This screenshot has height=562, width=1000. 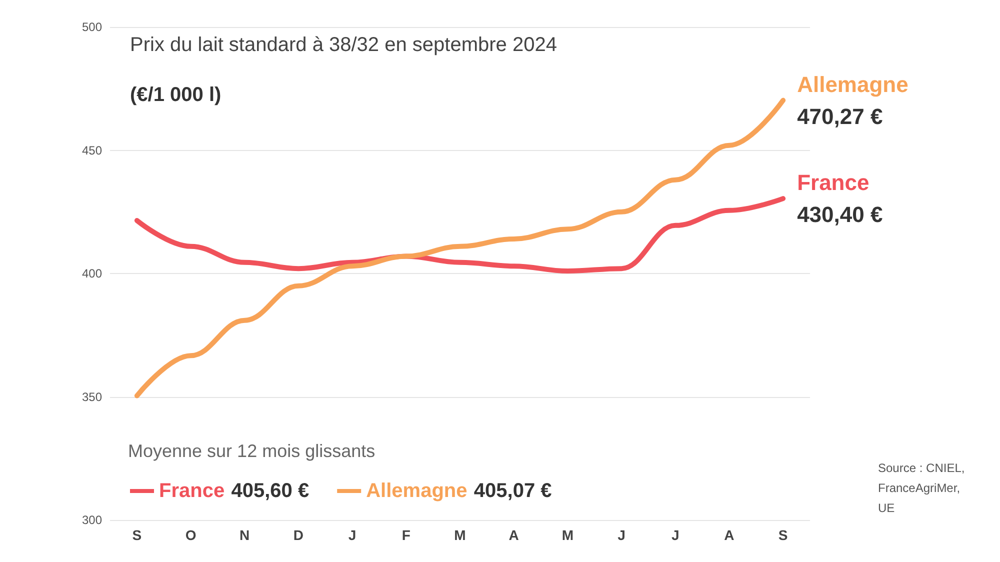 What do you see at coordinates (92, 273) in the screenshot?
I see `y-tick-label: 400` at bounding box center [92, 273].